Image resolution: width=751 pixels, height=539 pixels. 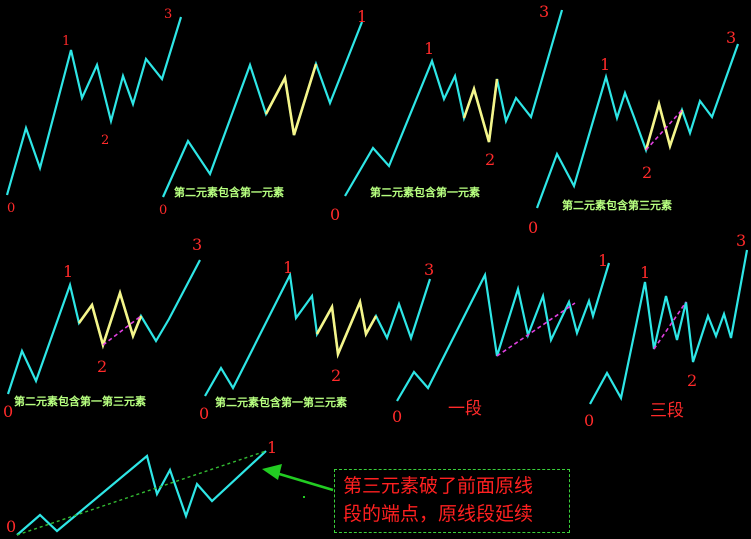 I want to click on diagram-2: 0 1 第二元素包含第一元素, so click(x=263, y=112).